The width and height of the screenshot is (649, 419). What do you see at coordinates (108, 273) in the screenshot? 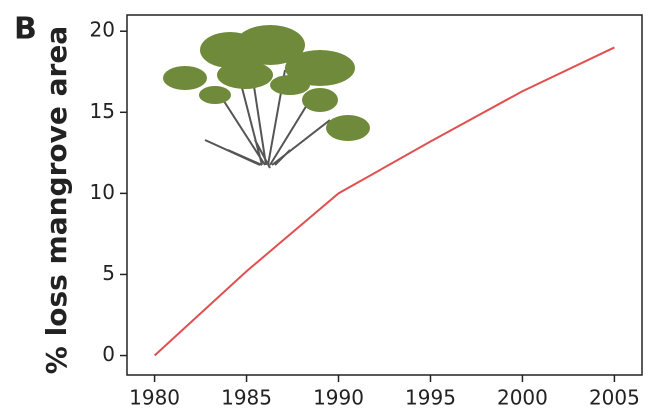
I see `y-tick-label: 5` at bounding box center [108, 273].